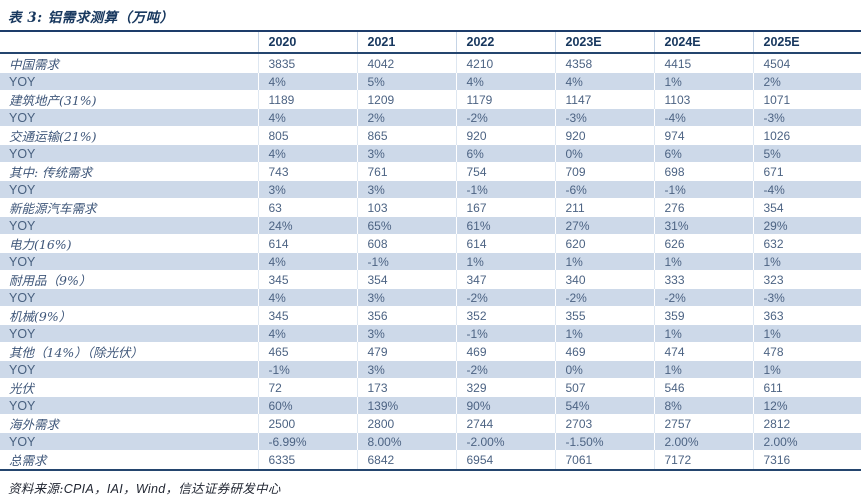 Image resolution: width=861 pixels, height=497 pixels. What do you see at coordinates (604, 405) in the screenshot?
I see `table-cell: 54%` at bounding box center [604, 405].